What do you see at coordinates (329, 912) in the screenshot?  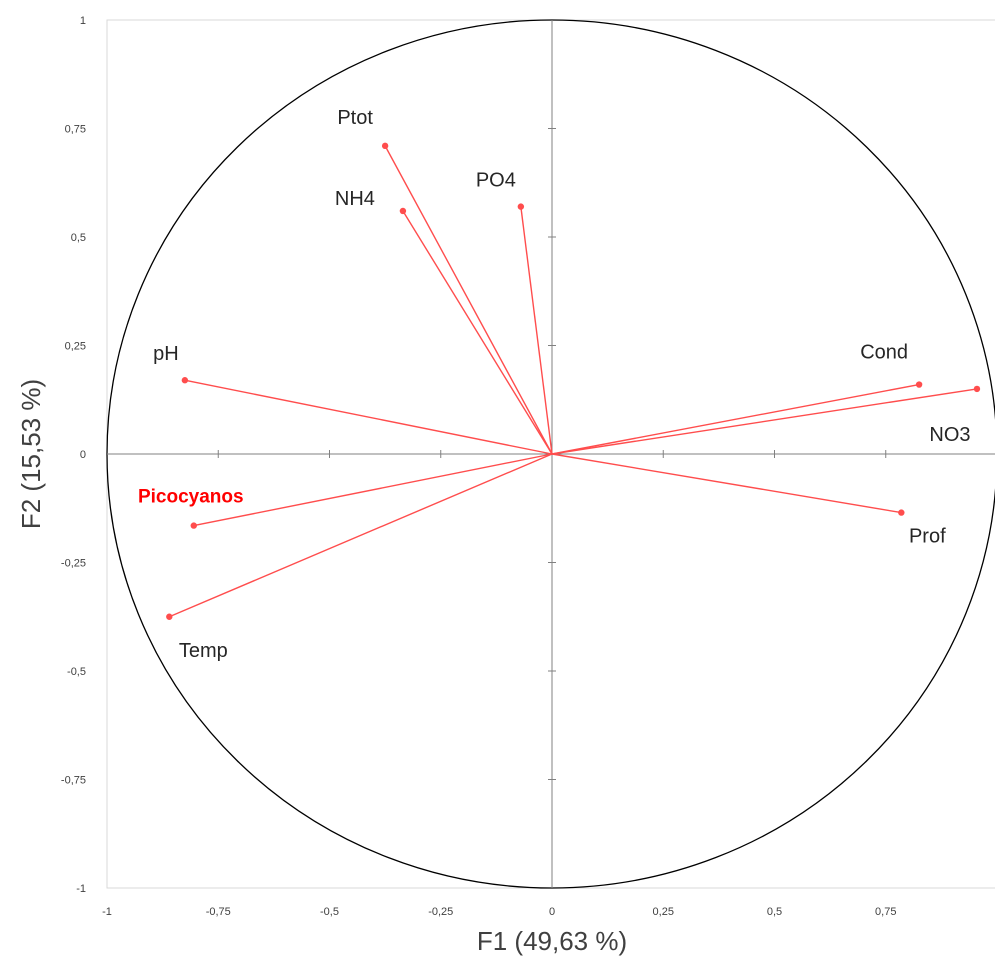 I see `x-tick-label: -0,5` at bounding box center [329, 912].